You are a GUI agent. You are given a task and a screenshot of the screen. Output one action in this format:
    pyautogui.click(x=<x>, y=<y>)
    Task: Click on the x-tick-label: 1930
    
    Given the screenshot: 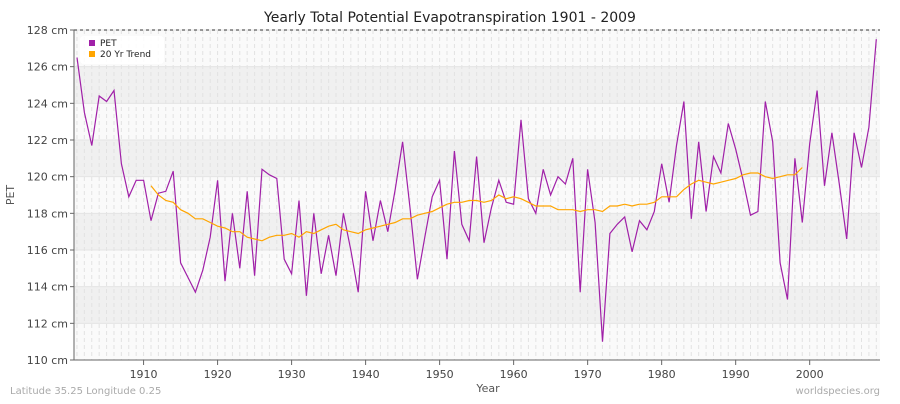 What is the action you would take?
    pyautogui.click(x=292, y=374)
    